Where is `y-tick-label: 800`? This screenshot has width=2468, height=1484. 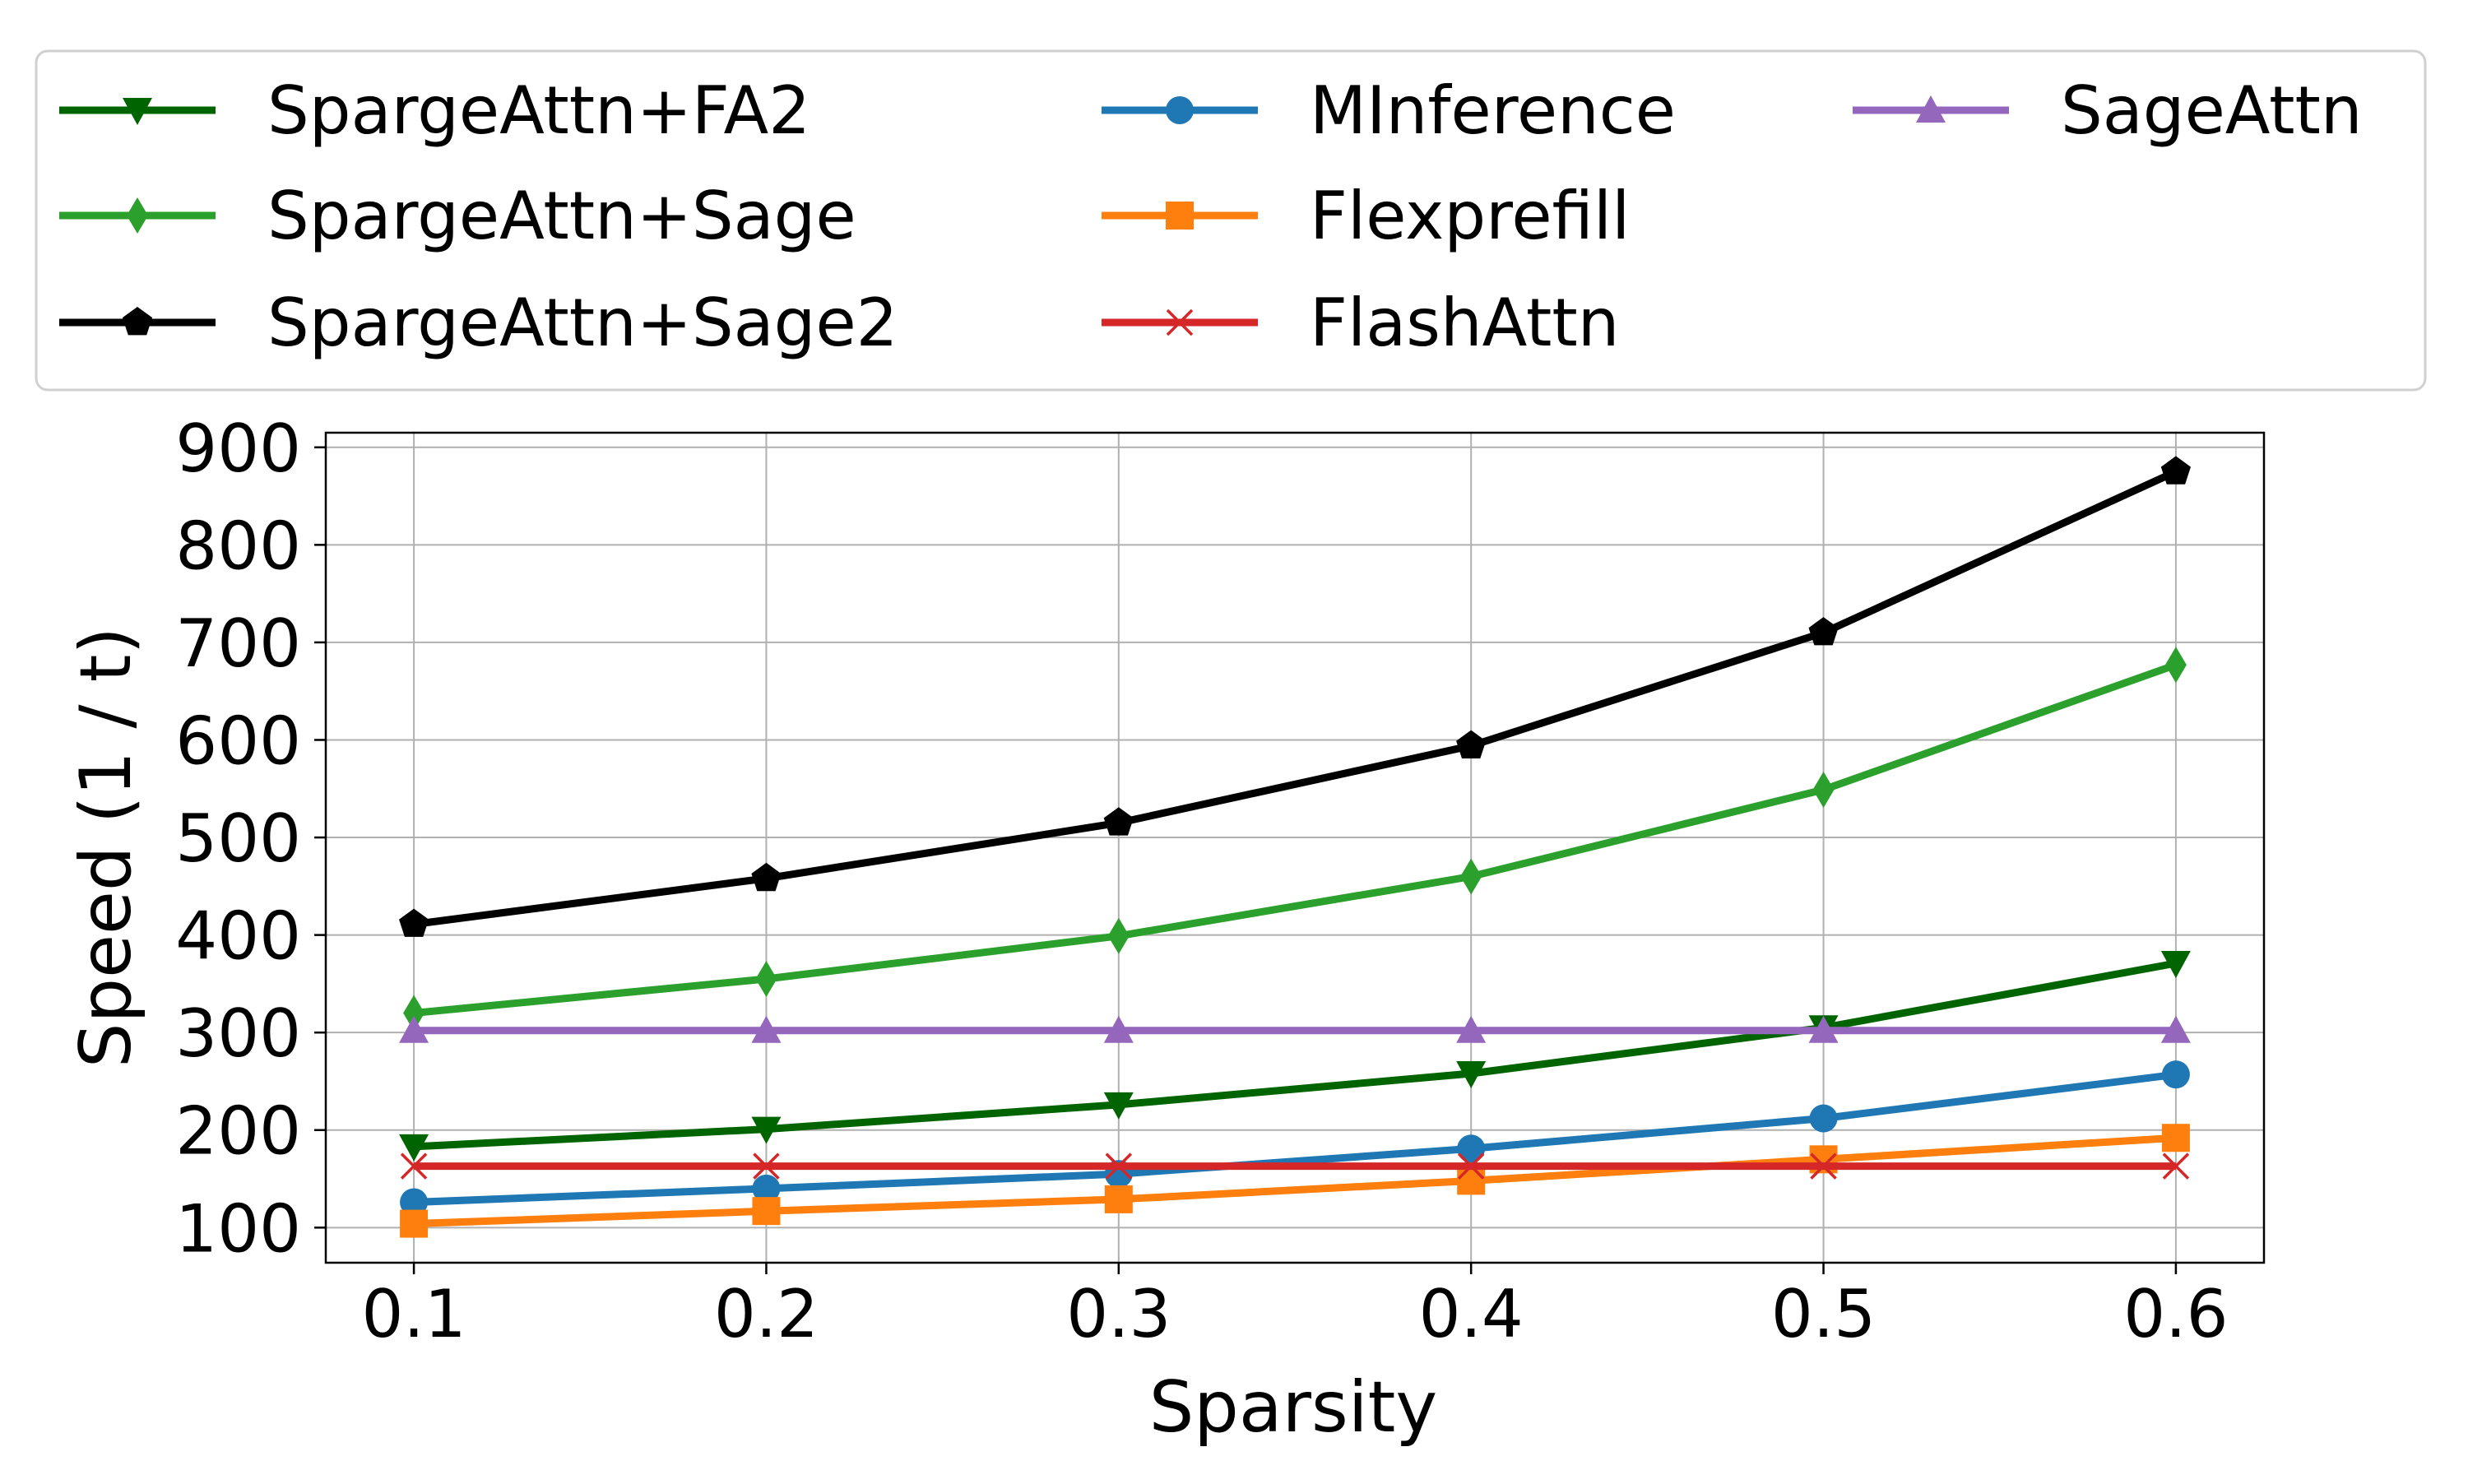 y-tick-label: 800 is located at coordinates (238, 546).